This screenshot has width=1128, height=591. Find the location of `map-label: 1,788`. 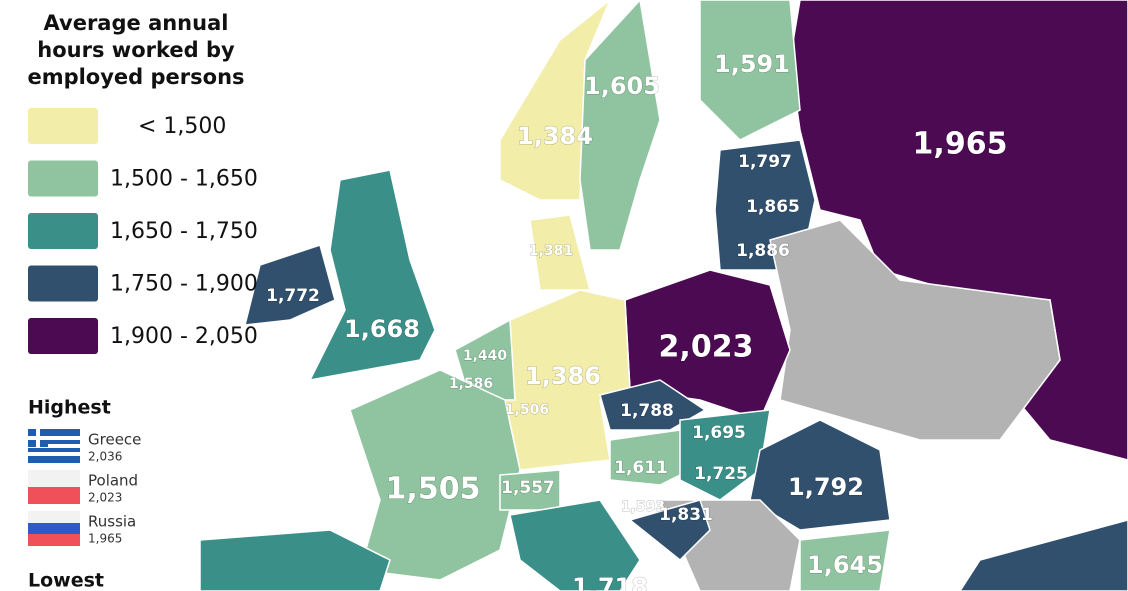

map-label: 1,788 is located at coordinates (647, 411).